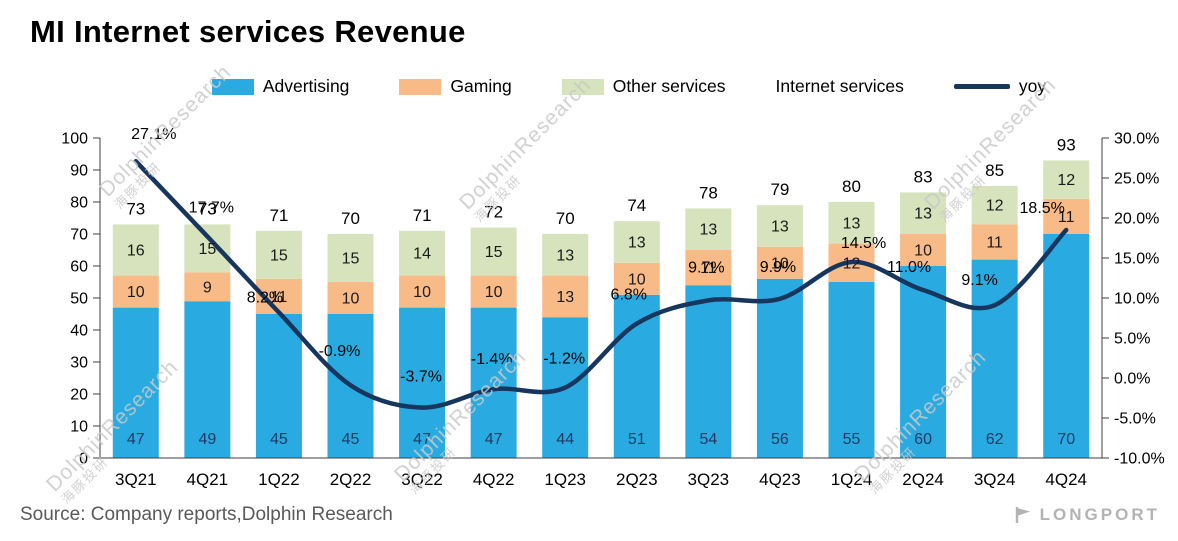  Describe the element at coordinates (994, 170) in the screenshot. I see `internet-services-total-label: 85` at that location.